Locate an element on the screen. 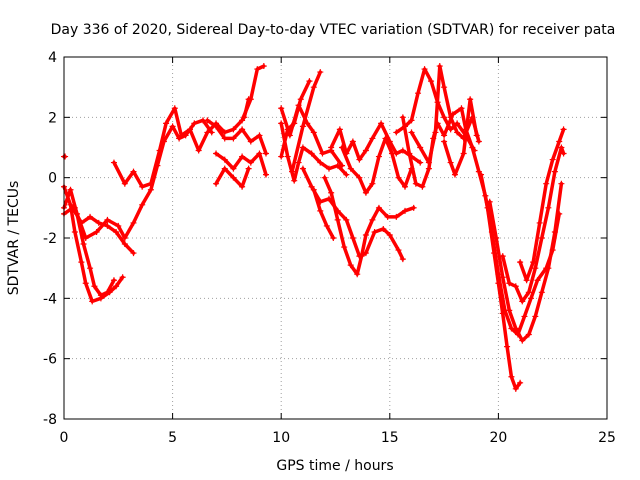 The width and height of the screenshot is (640, 480). series-track-l is located at coordinates (314, 152).